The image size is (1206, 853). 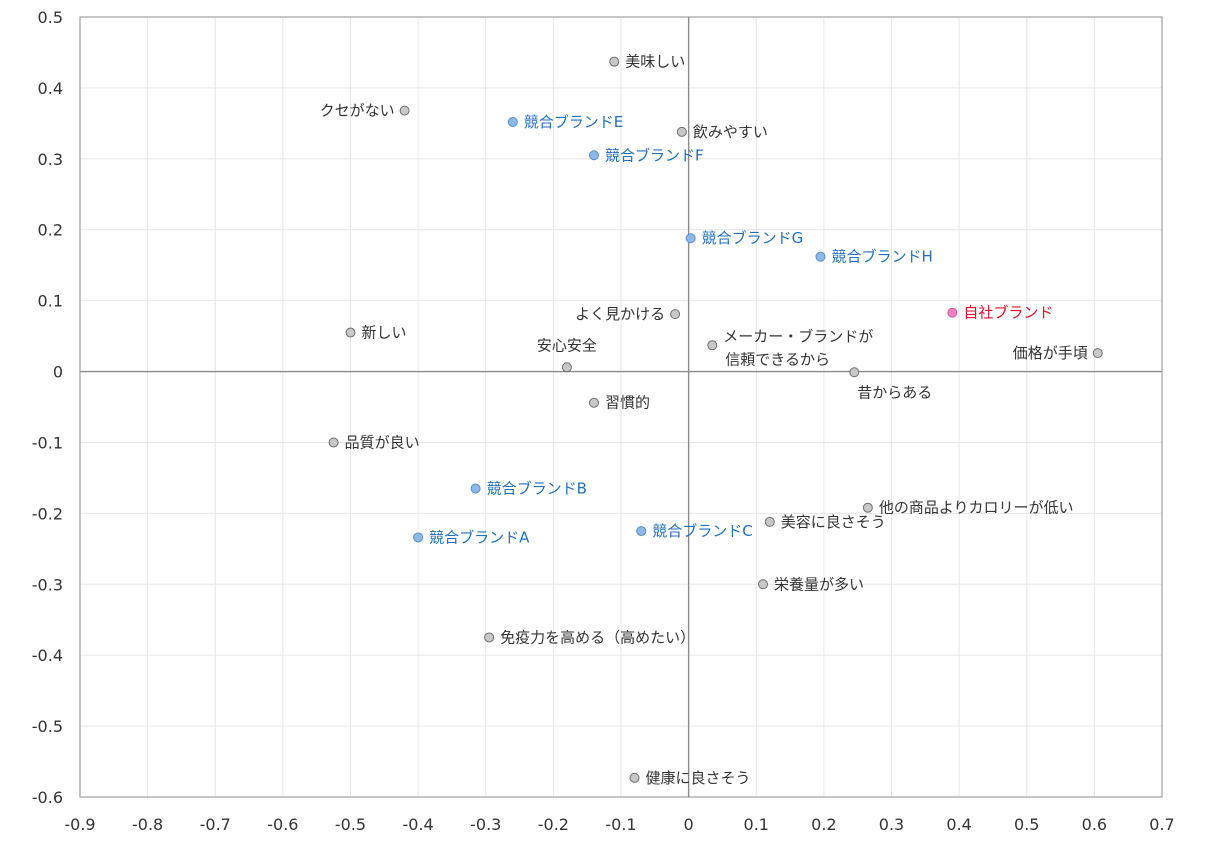 What do you see at coordinates (654, 155) in the screenshot?
I see `point-label: 競合ブランドF` at bounding box center [654, 155].